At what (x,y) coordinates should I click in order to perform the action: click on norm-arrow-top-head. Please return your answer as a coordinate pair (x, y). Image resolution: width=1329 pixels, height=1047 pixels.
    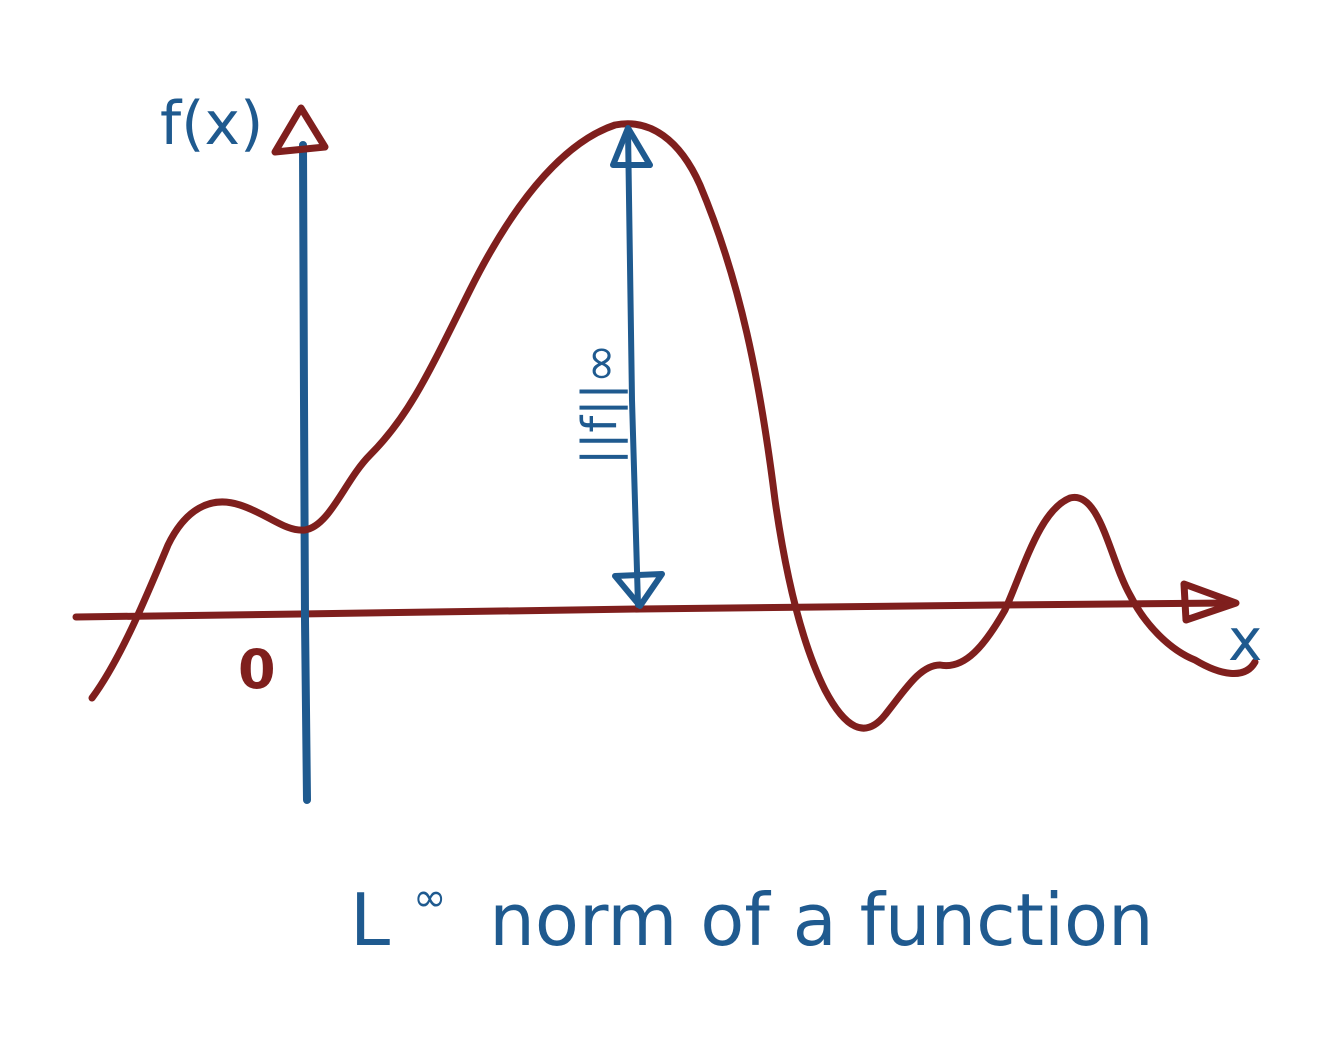
    Looking at the image, I should click on (631, 146).